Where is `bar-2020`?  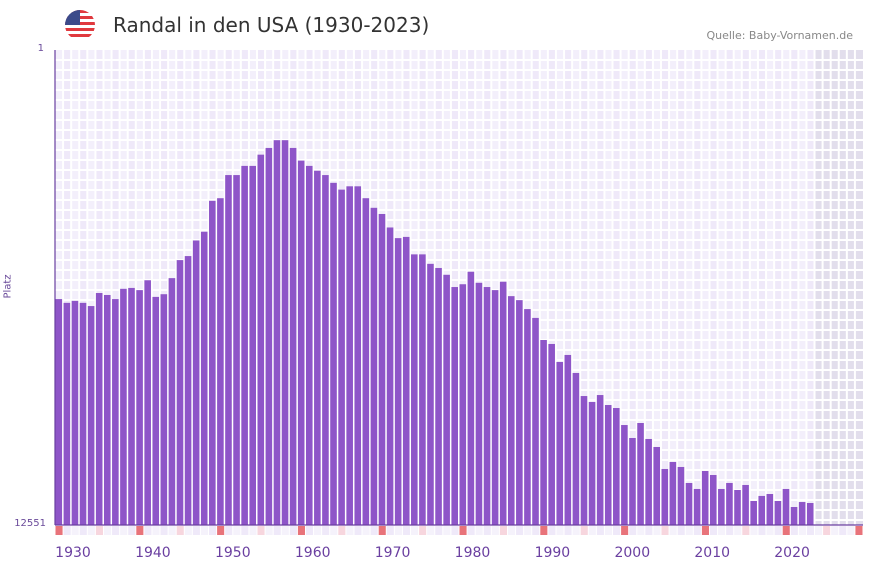 bar-2020 is located at coordinates (786, 506).